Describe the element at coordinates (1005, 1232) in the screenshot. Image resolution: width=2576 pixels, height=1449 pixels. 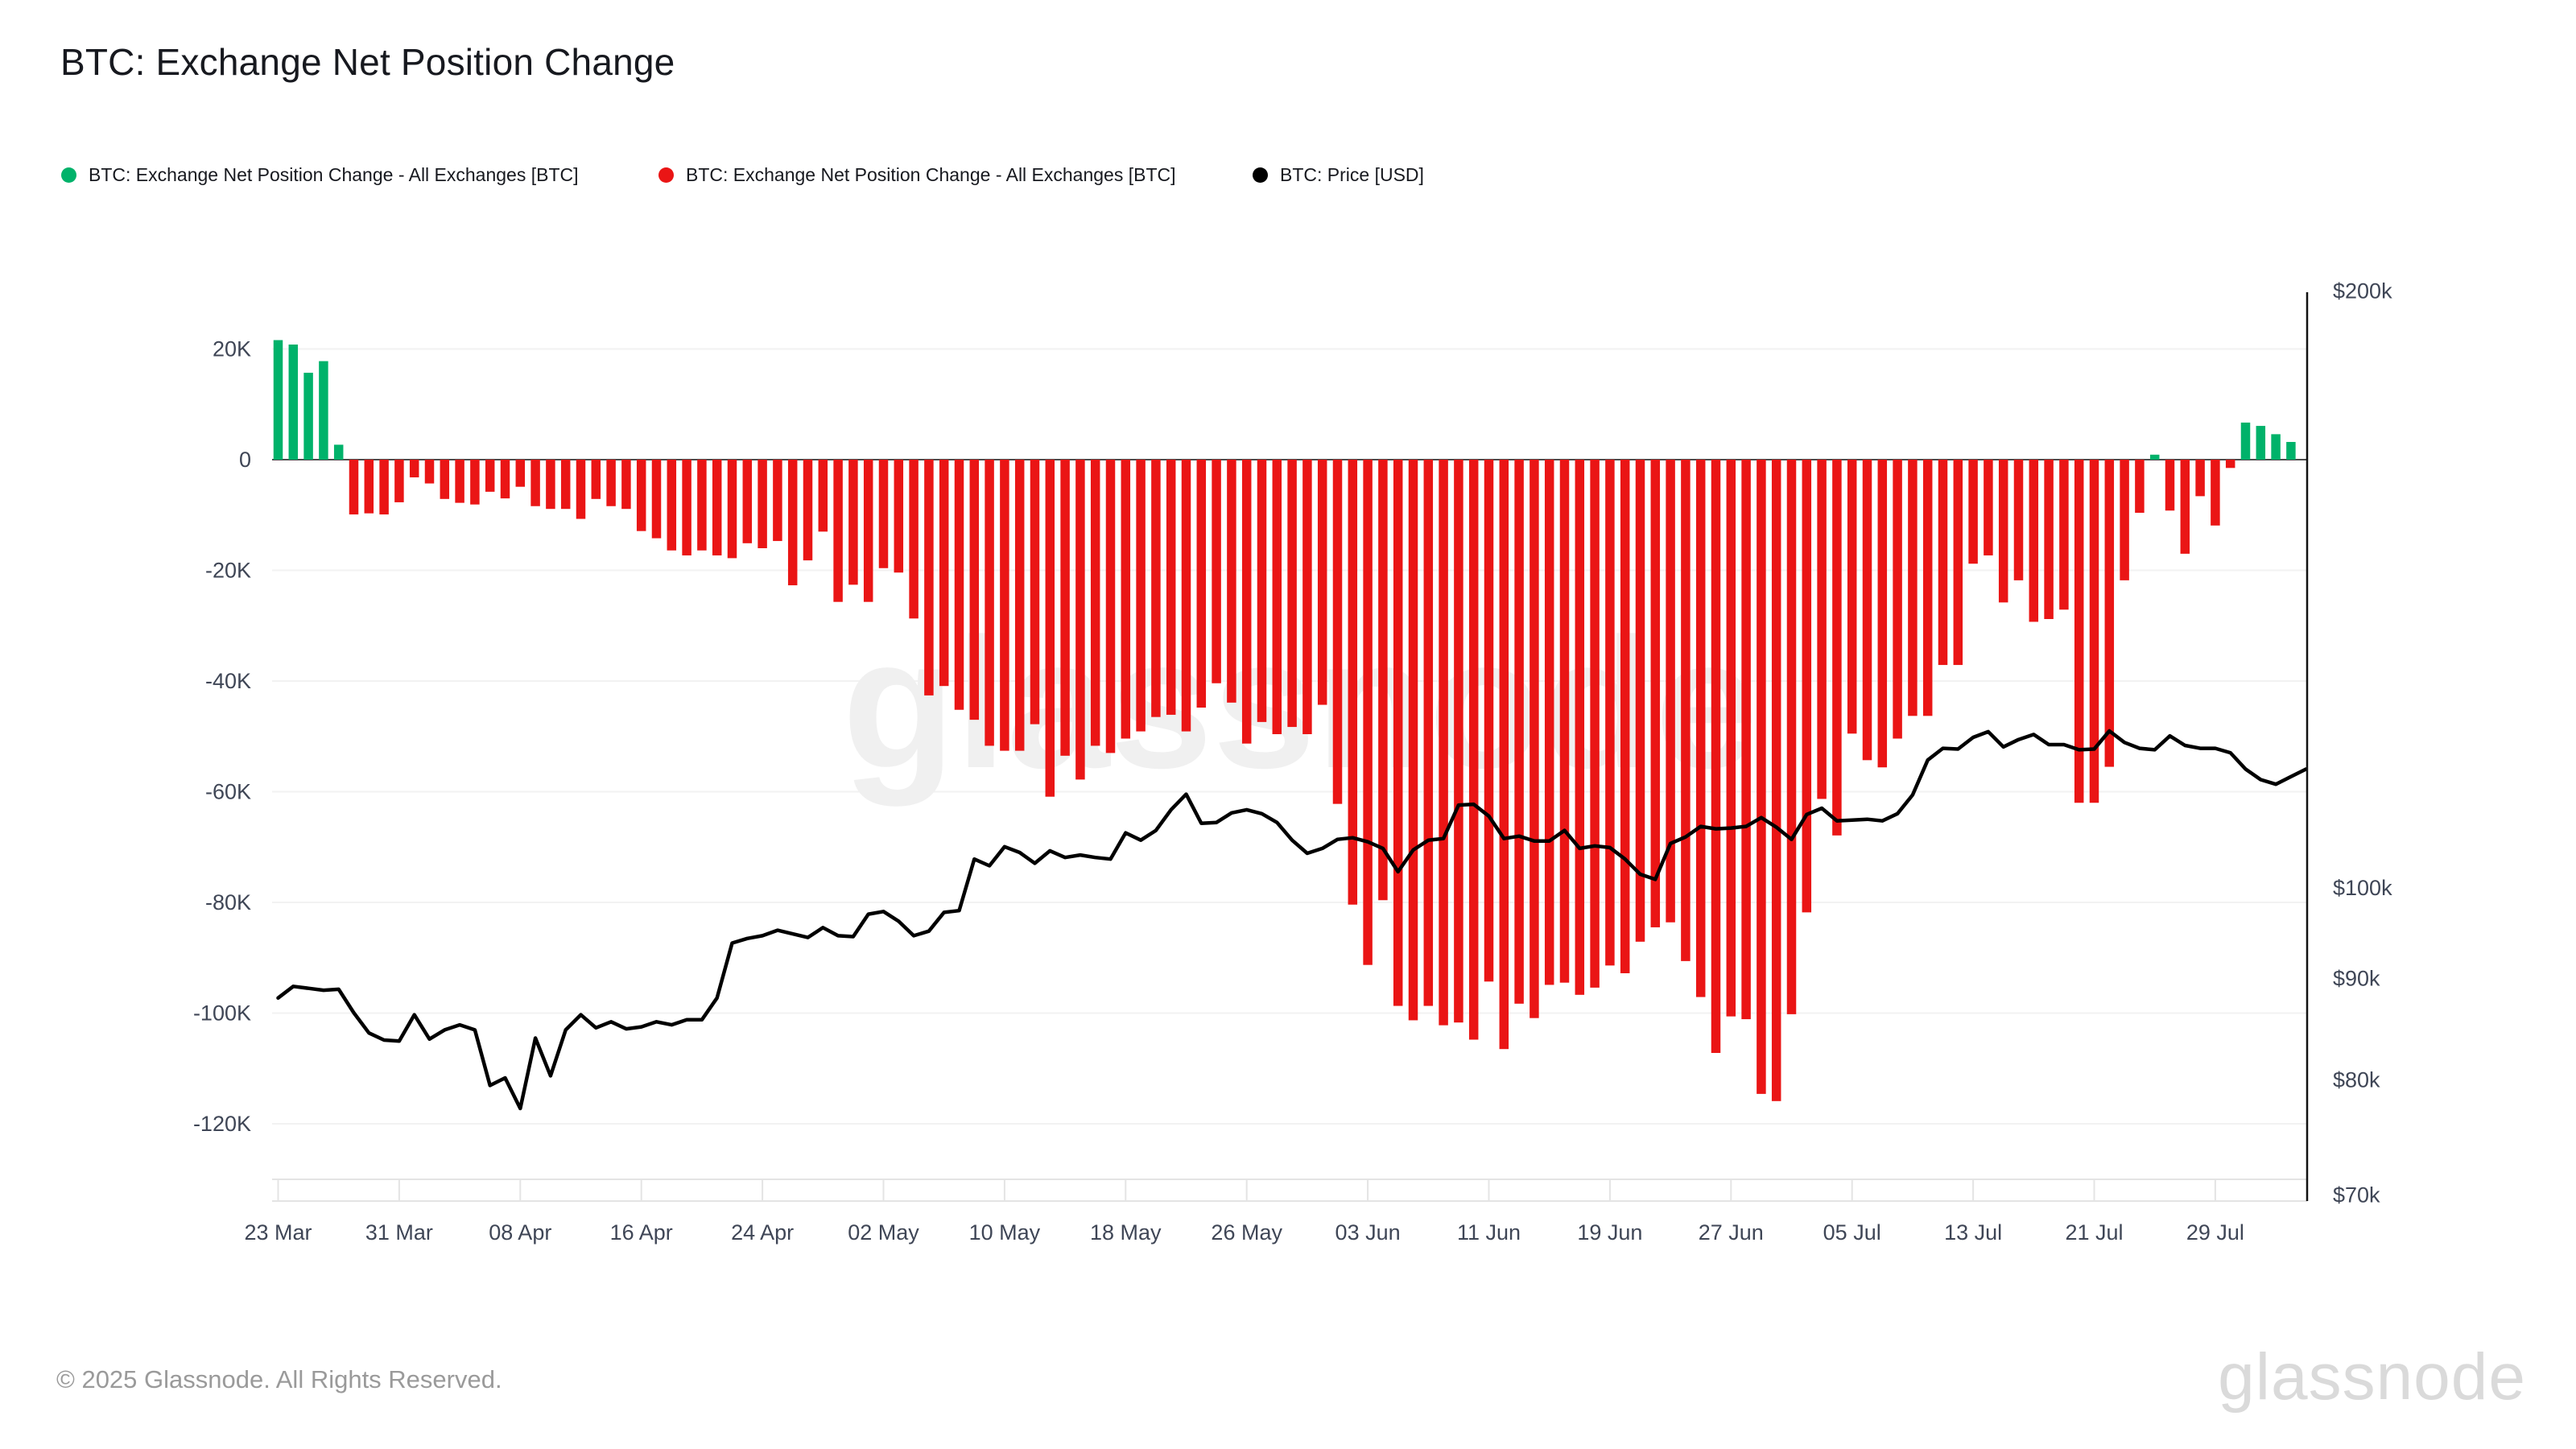
I see `x-tick-label: 10 May` at that location.